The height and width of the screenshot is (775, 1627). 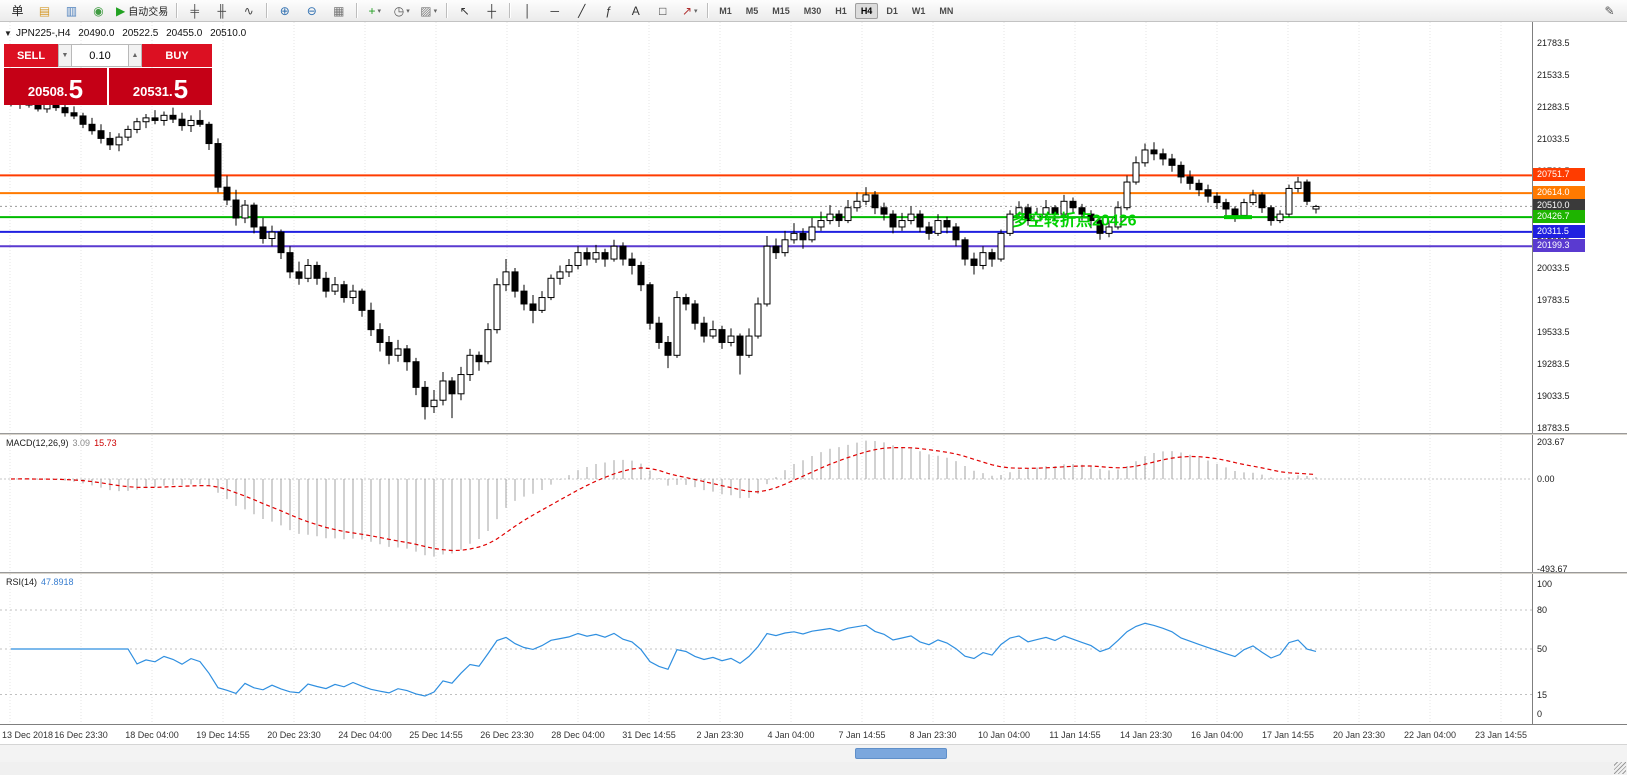 I want to click on price-axis-label: 19783.5, so click(x=1553, y=299).